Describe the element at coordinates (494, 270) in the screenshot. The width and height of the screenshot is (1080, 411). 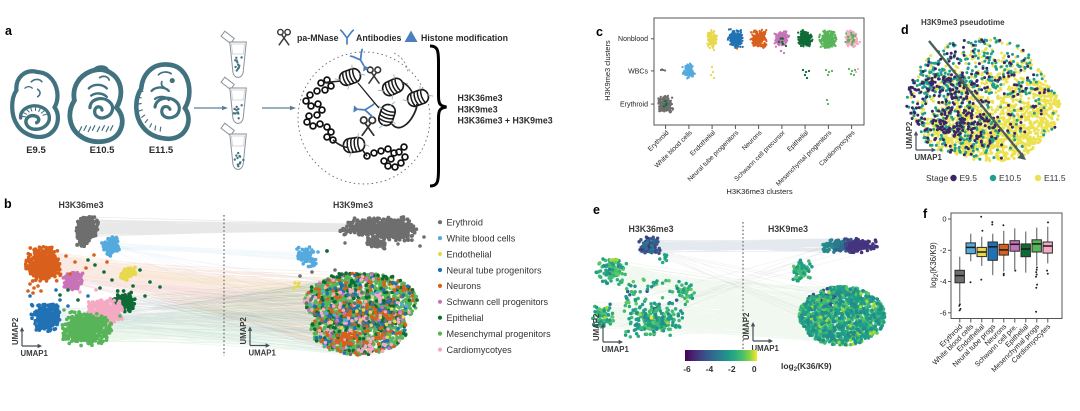
I see `svg-text: Neural tube progenitors` at that location.